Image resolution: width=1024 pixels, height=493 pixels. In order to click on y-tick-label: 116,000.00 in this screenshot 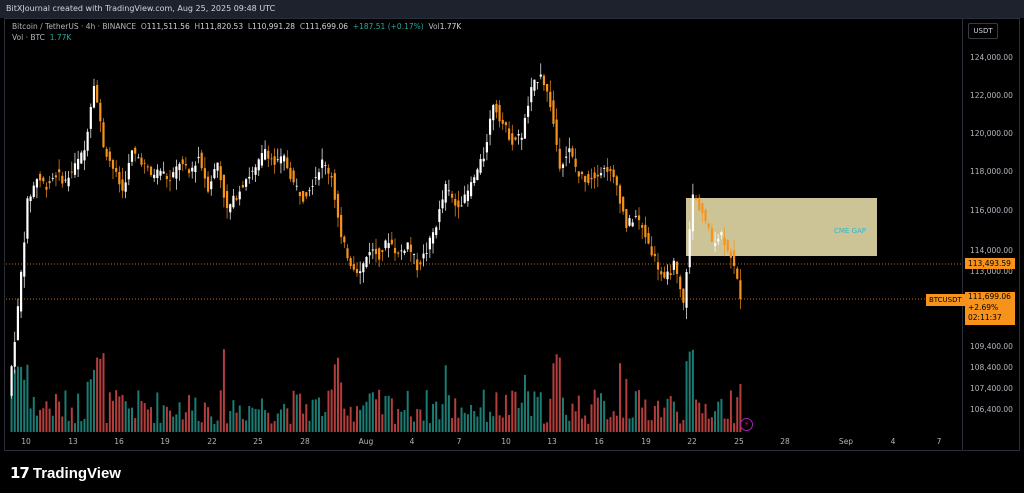, I will do `click(991, 210)`.